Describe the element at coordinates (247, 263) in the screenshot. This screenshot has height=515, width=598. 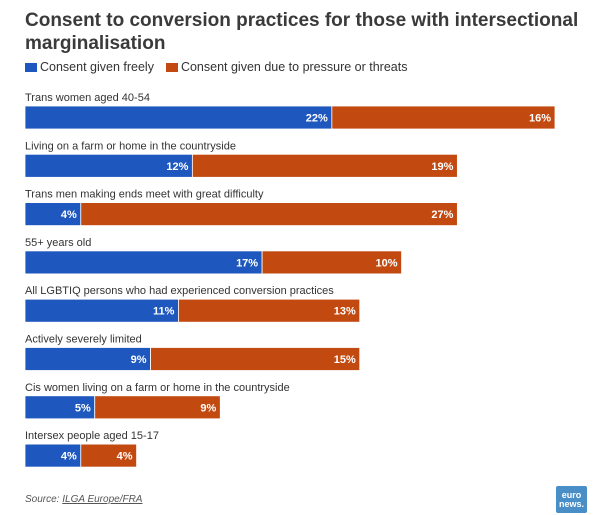
I see `data-label: 17%` at that location.